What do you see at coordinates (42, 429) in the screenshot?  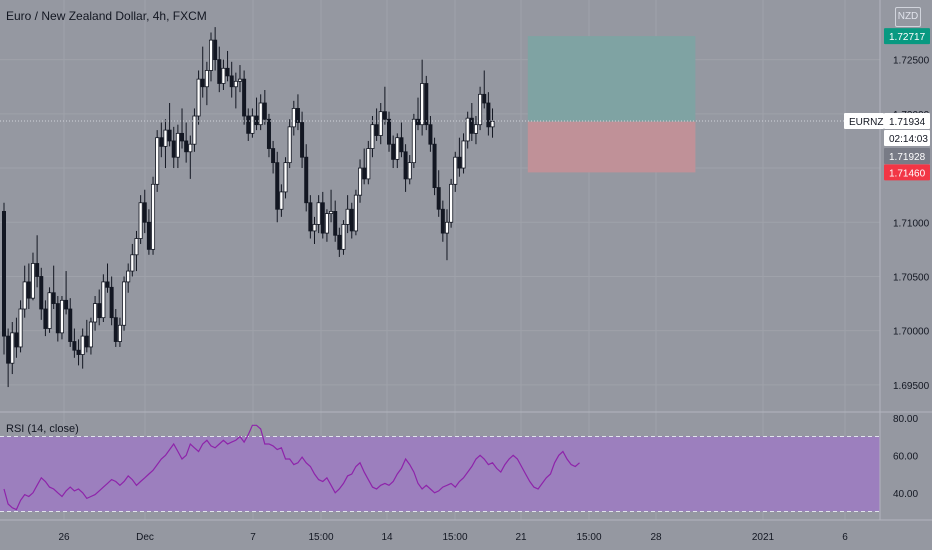 I see `rsi-indicator-title: RSI (14, close)` at bounding box center [42, 429].